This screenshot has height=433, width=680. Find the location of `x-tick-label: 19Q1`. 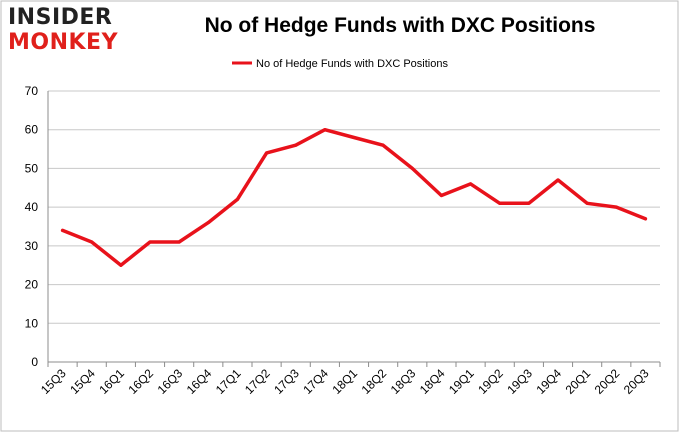

x-tick-label: 19Q1 is located at coordinates (461, 381).